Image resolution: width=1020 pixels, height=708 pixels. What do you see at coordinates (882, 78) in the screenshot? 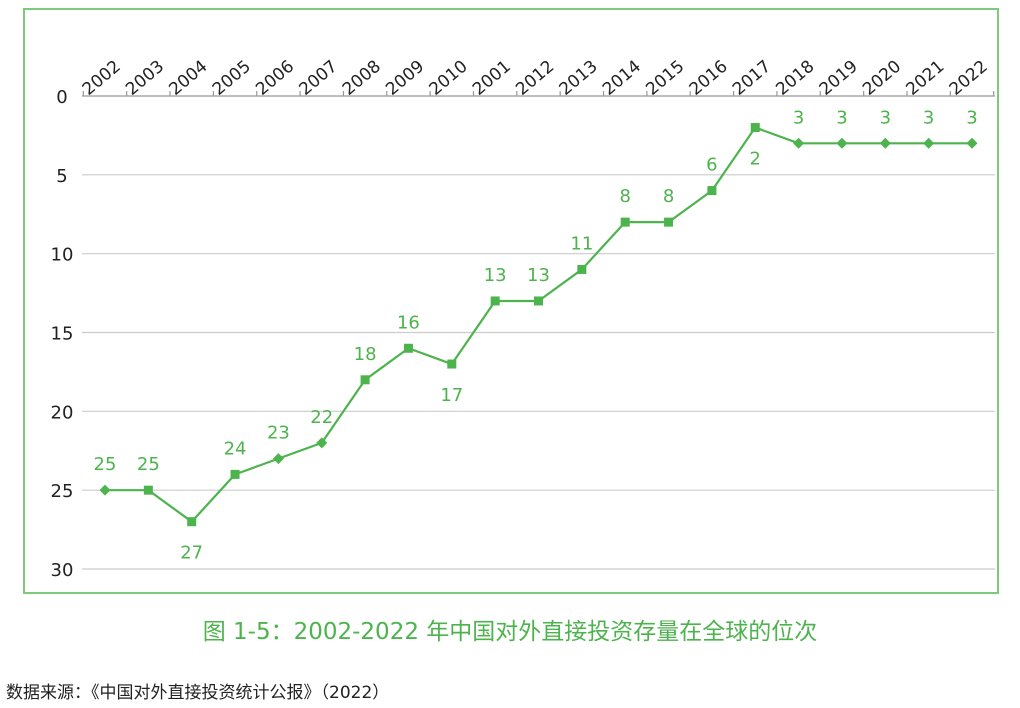
I see `x-tick-label: 2020` at bounding box center [882, 78].